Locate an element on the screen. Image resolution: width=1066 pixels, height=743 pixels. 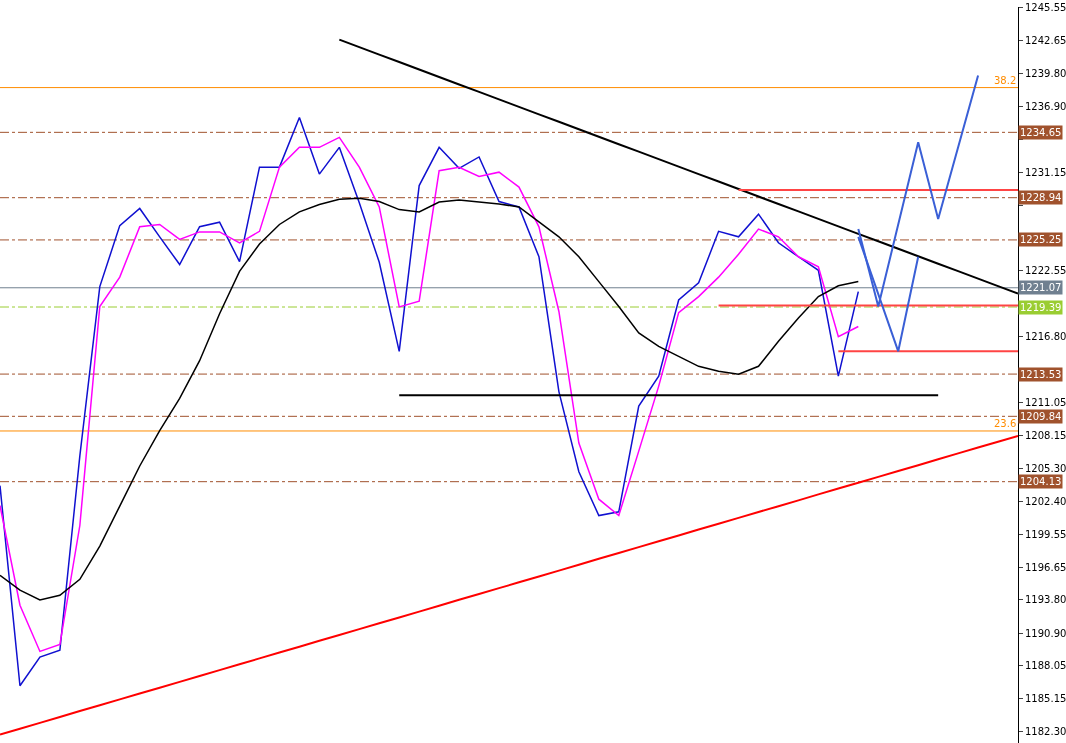
y-tick-label: 1202.40 is located at coordinates (1045, 501).